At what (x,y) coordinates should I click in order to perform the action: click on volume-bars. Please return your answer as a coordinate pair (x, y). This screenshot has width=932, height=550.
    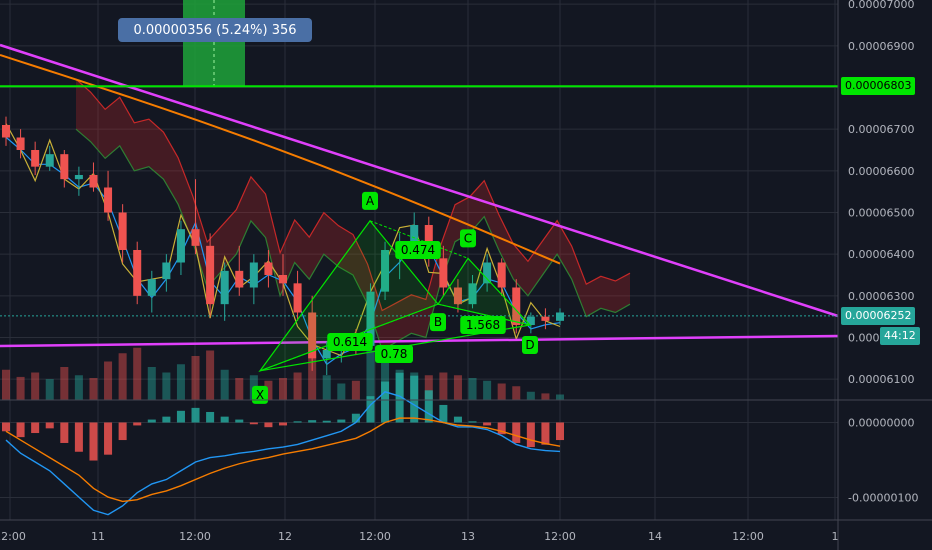
    Looking at the image, I should click on (283, 373).